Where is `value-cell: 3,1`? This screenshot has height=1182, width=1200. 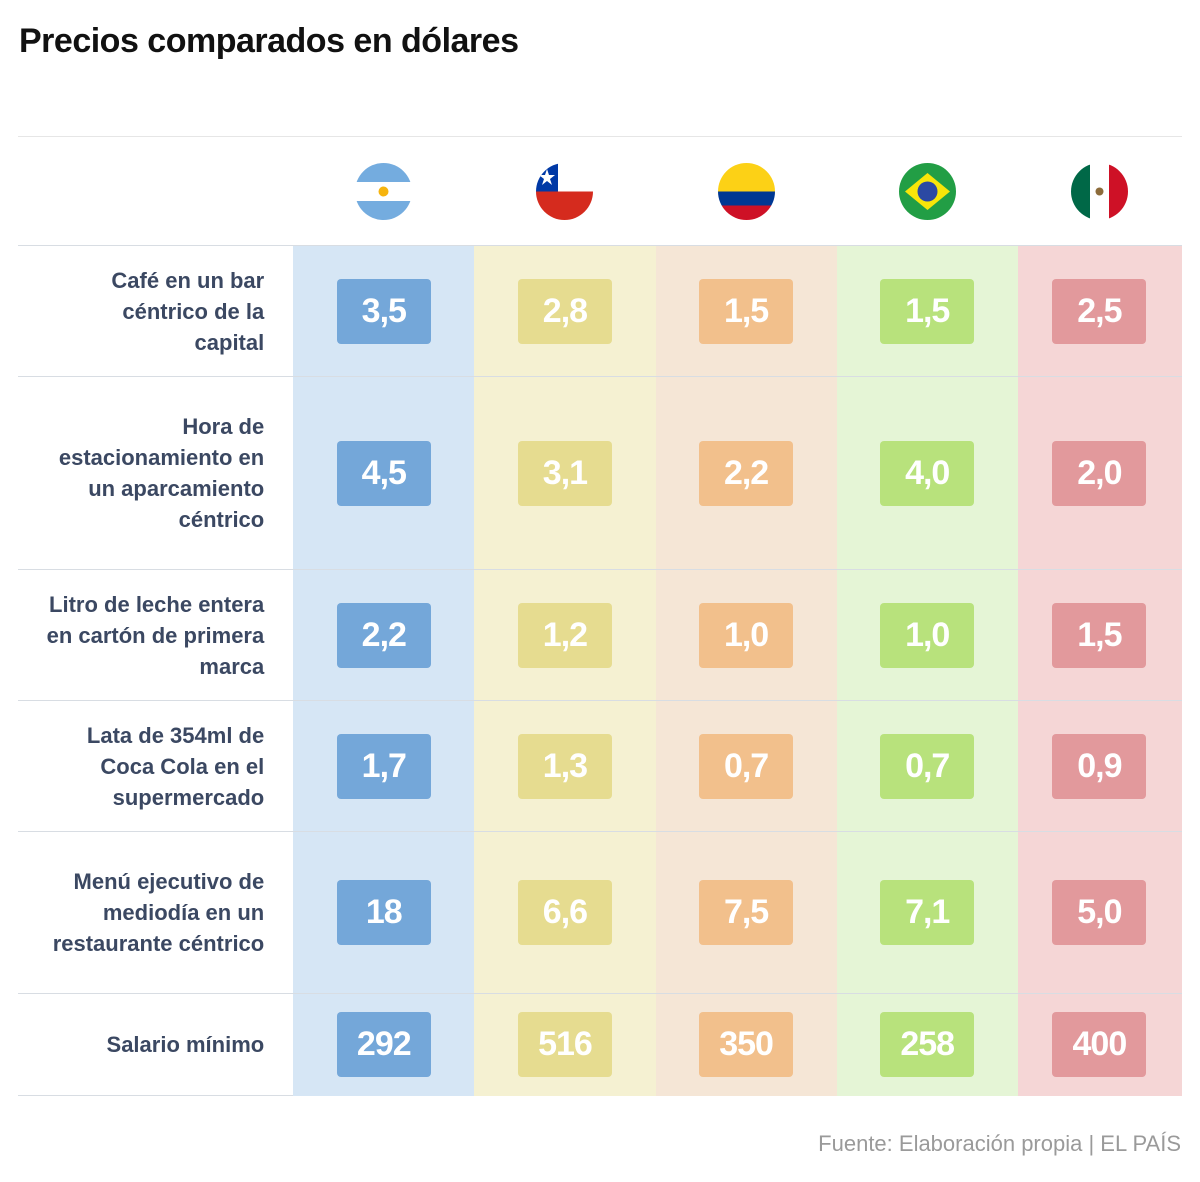
value-cell: 3,1 is located at coordinates (565, 473).